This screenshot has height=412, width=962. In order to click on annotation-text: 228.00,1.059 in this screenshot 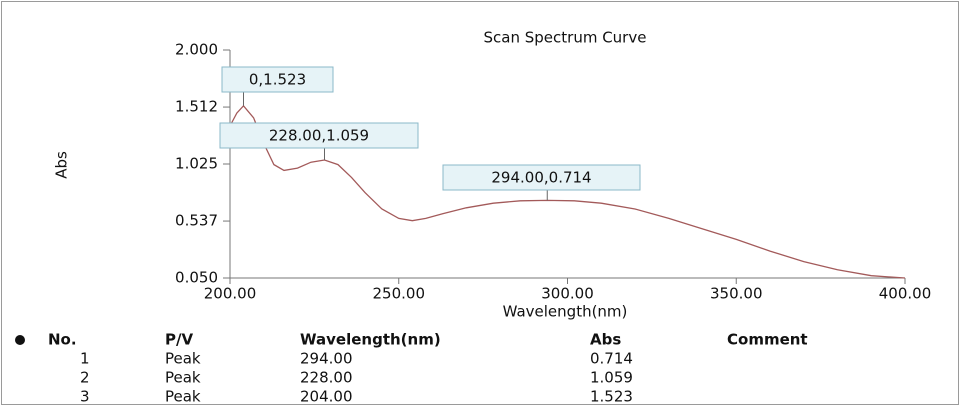, I will do `click(319, 136)`.